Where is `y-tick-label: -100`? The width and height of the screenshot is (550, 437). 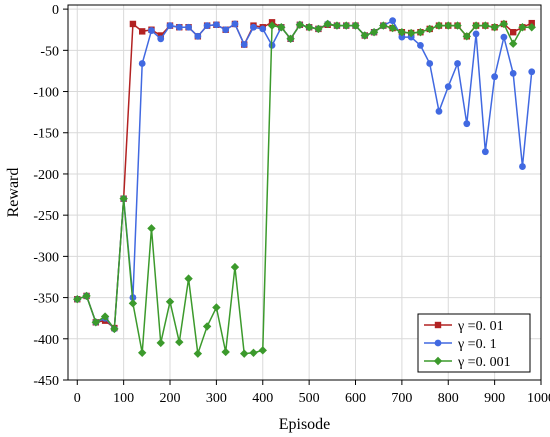 y-tick-label: -100 is located at coordinates (46, 93).